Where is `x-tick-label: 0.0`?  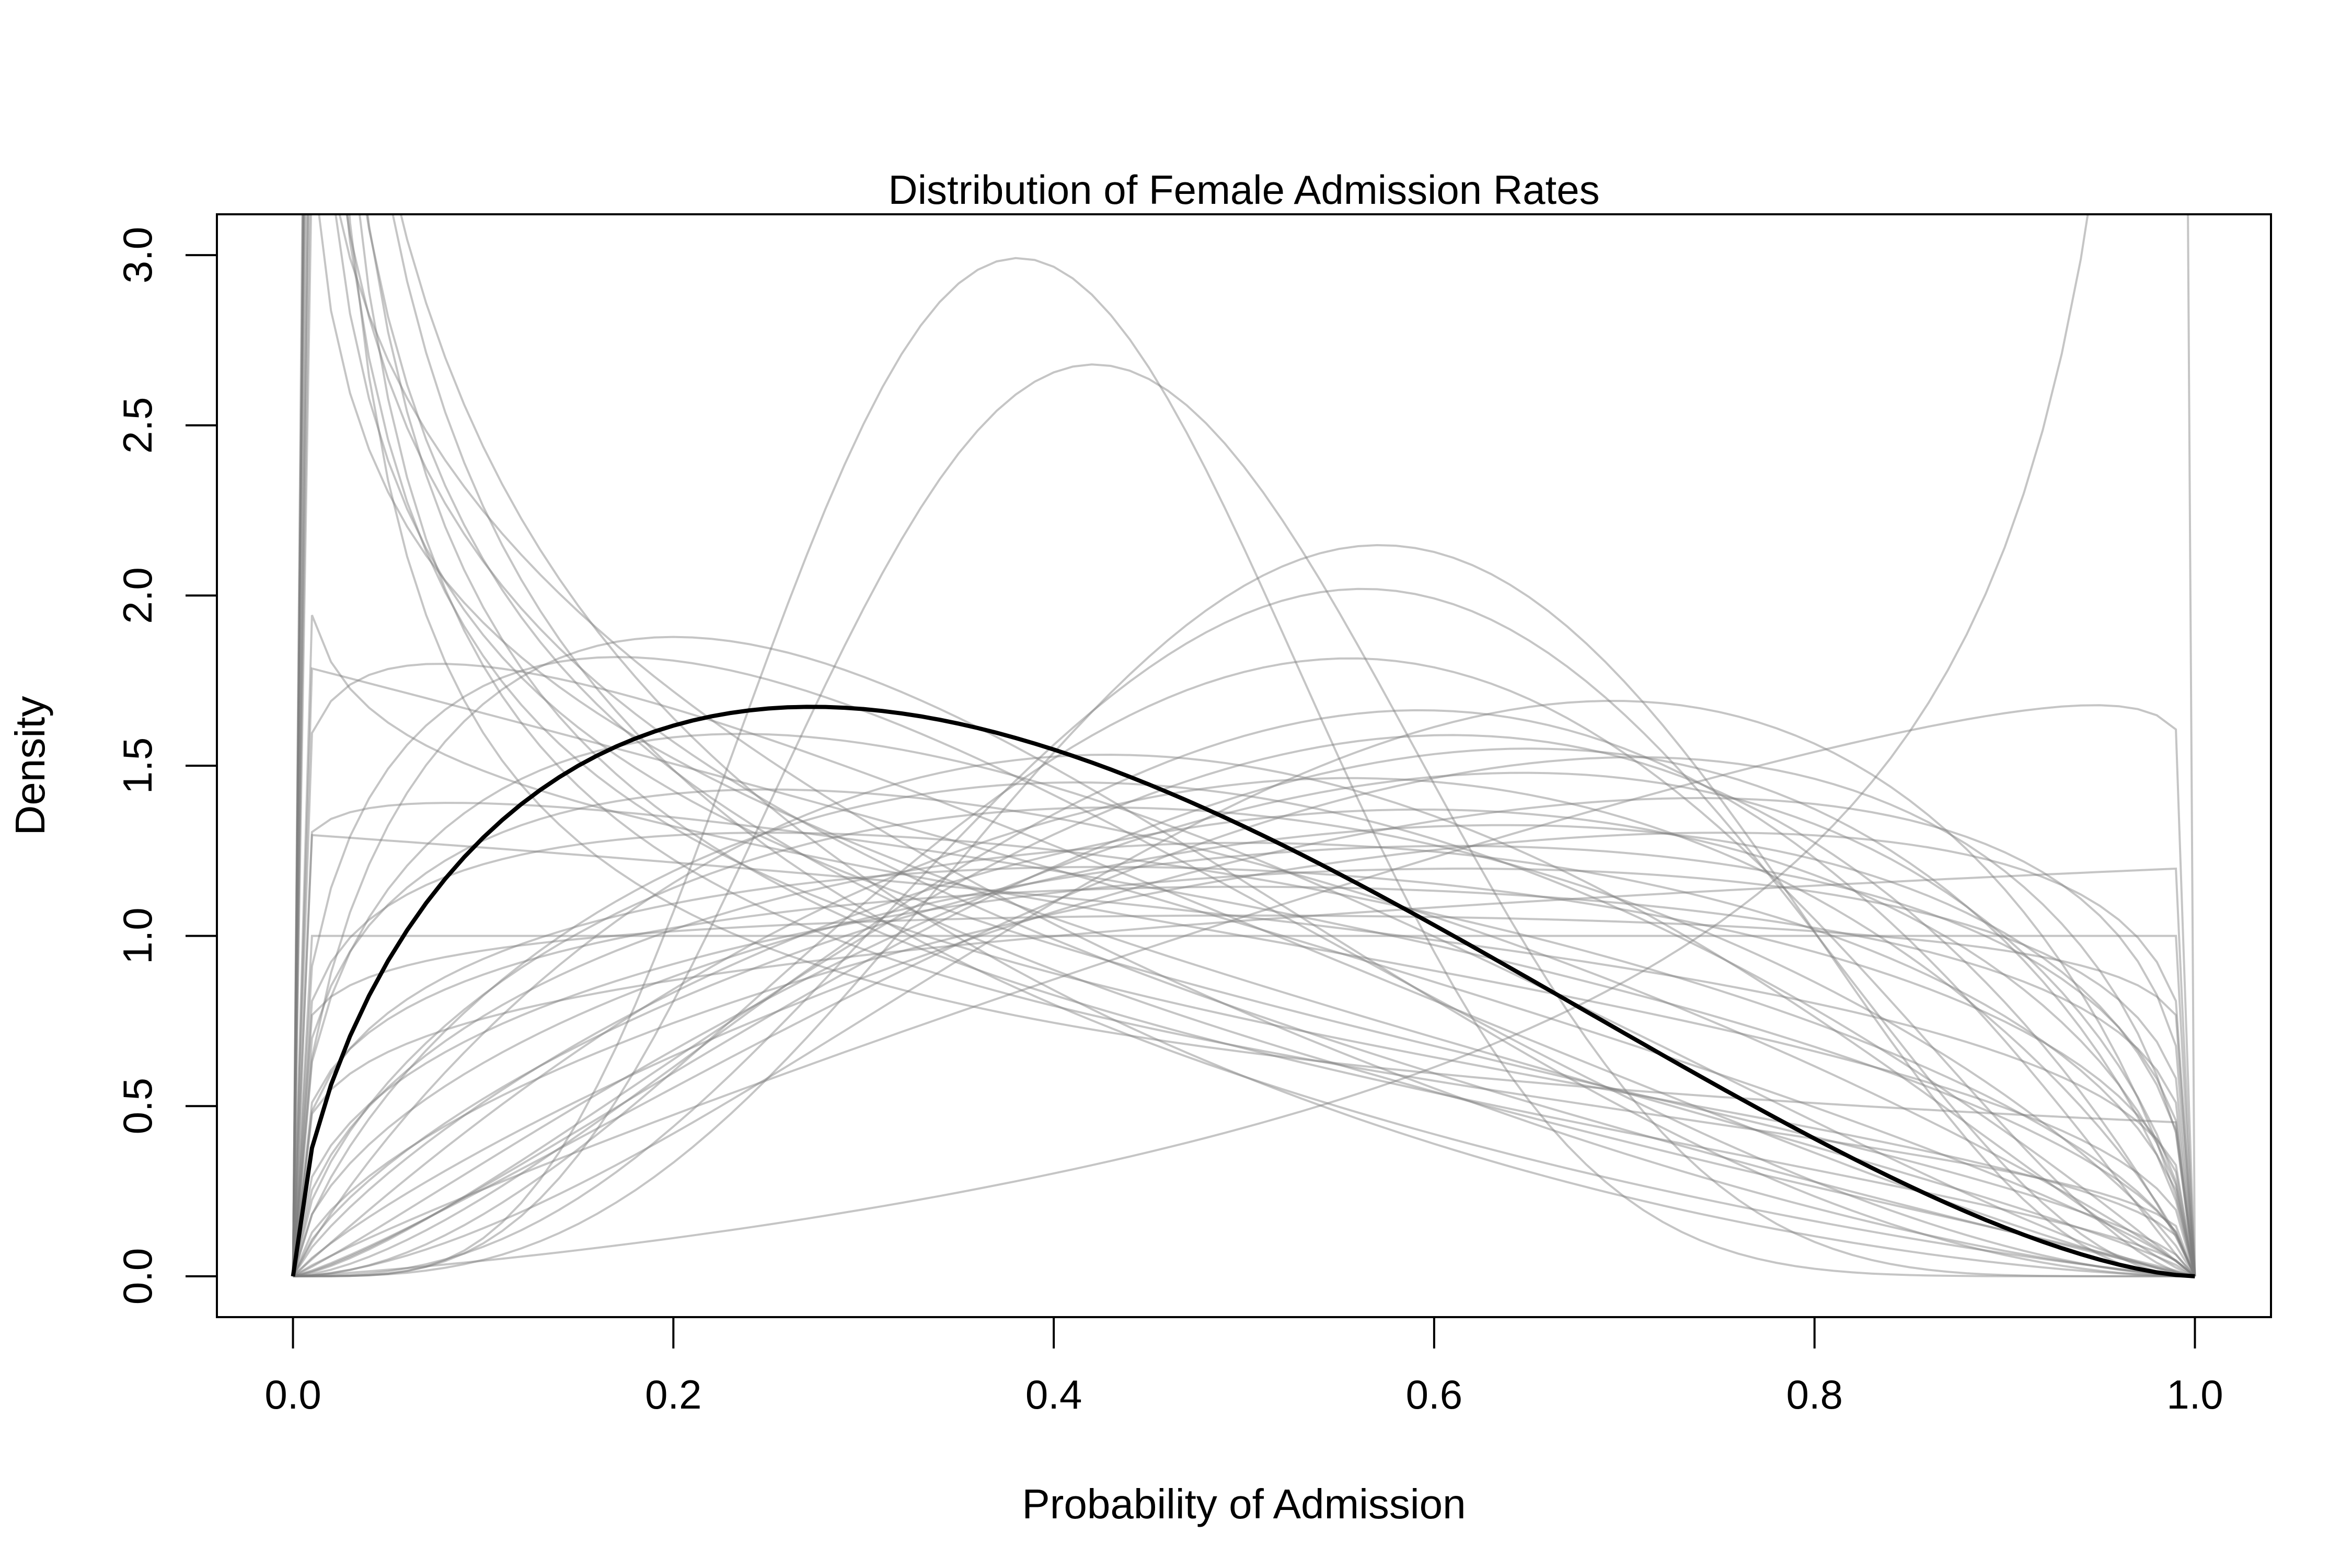
x-tick-label: 0.0 is located at coordinates (292, 1394).